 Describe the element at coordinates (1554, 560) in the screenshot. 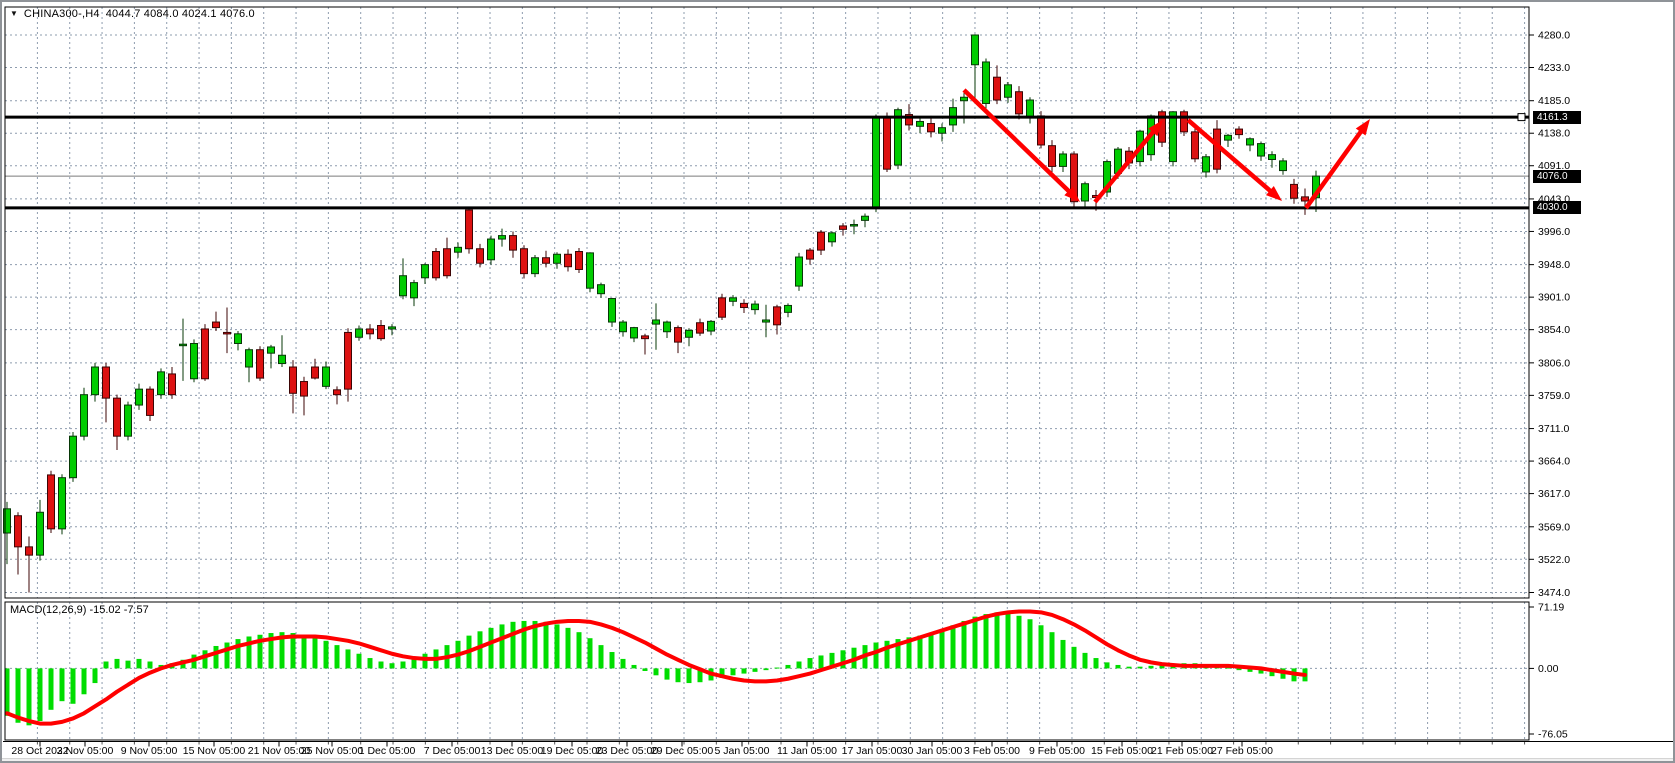

I see `svg-text: 3522.0` at that location.